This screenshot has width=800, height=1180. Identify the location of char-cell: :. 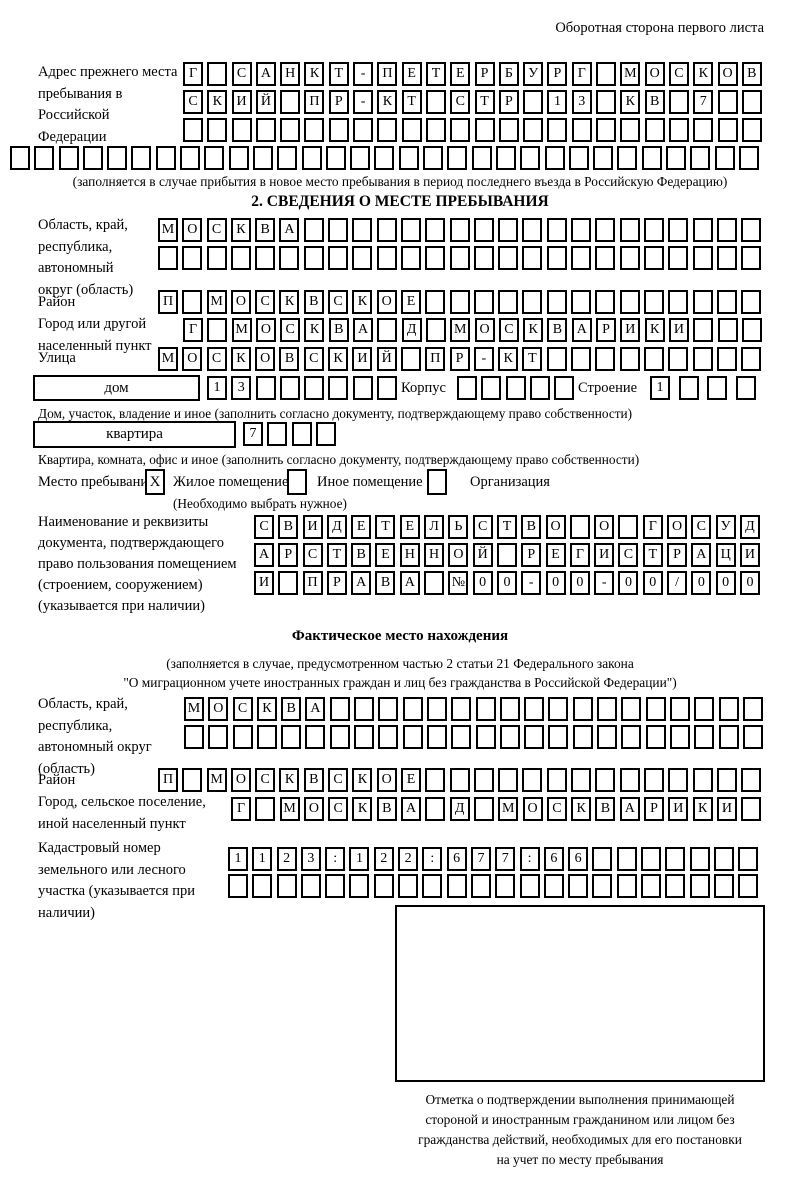
(432, 859).